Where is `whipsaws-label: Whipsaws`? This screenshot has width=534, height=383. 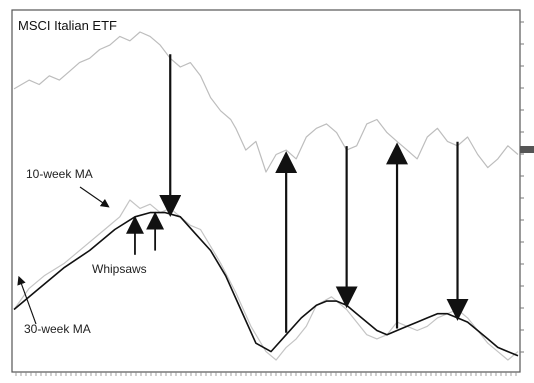
whipsaws-label: Whipsaws is located at coordinates (119, 269).